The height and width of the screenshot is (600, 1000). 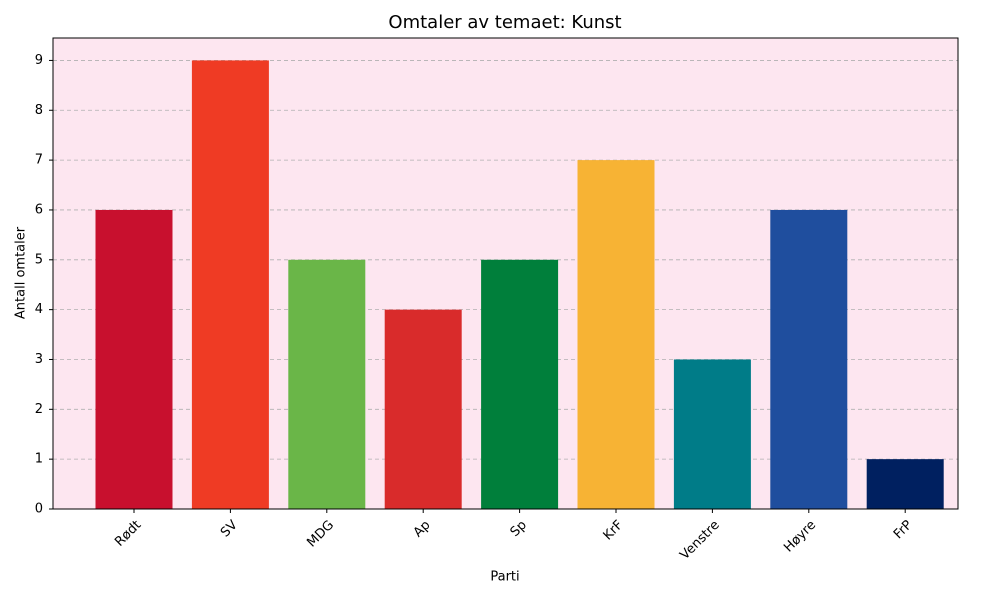 I want to click on x-tick-label: Sp, so click(x=519, y=529).